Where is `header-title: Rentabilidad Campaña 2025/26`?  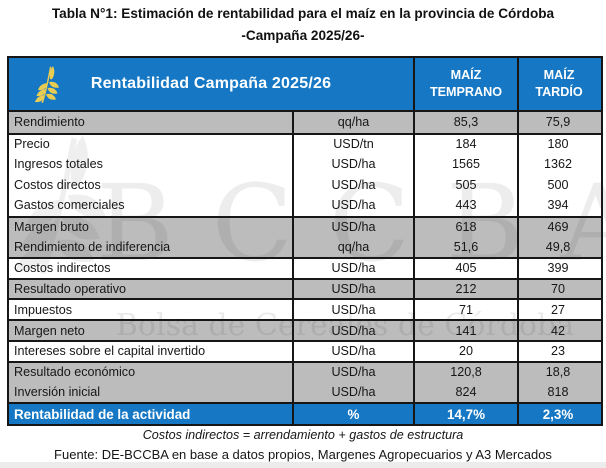
header-title: Rentabilidad Campaña 2025/26 is located at coordinates (211, 83).